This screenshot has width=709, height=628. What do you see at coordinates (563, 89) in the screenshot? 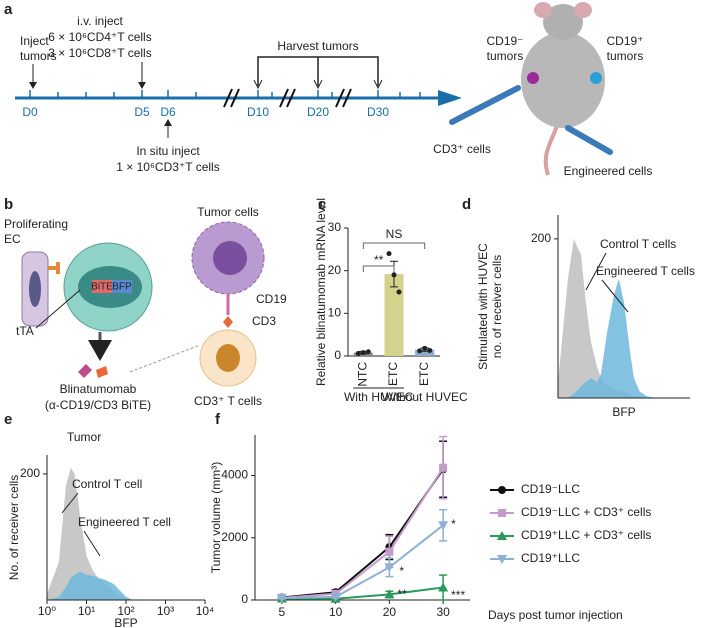
I see `mouse` at bounding box center [563, 89].